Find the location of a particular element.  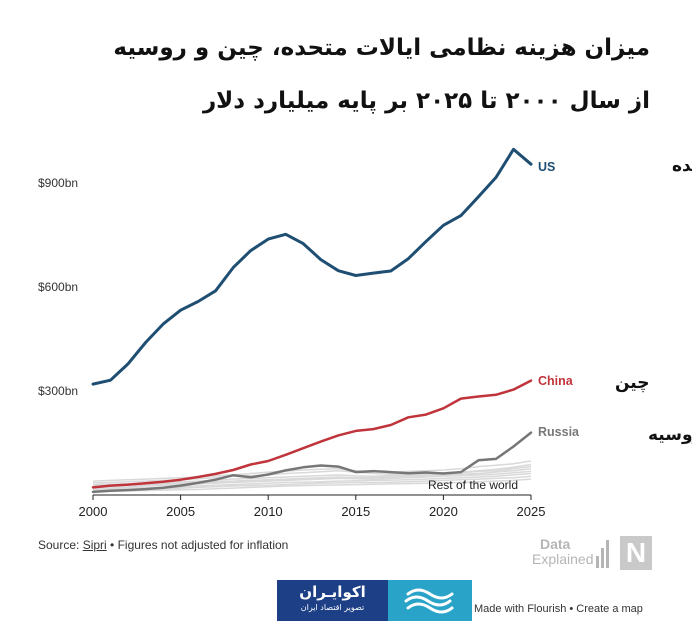

x-tick-label-5: 2025 is located at coordinates (531, 511).